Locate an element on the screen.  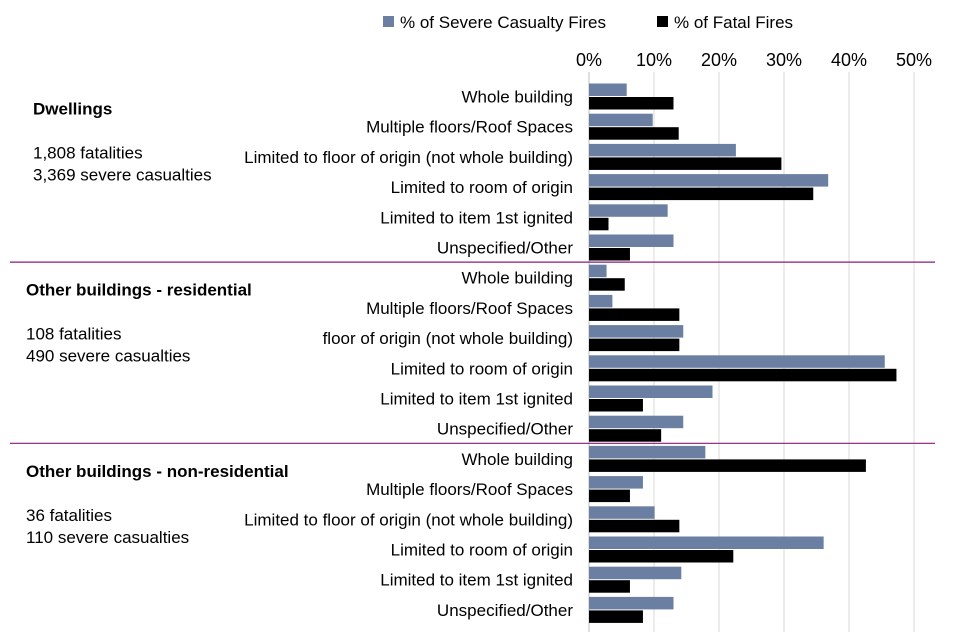
group-title: Other buildings - residential is located at coordinates (139, 290).